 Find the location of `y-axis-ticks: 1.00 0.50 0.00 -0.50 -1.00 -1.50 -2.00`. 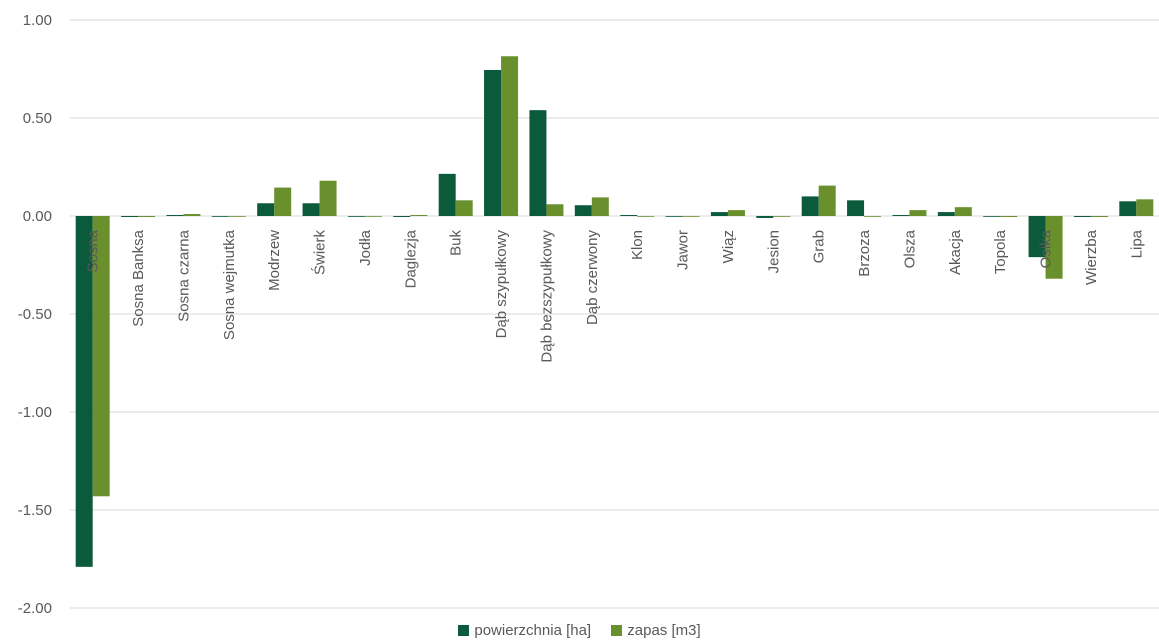

y-axis-ticks: 1.00 0.50 0.00 -0.50 -1.00 -1.50 -2.00 is located at coordinates (35, 314).